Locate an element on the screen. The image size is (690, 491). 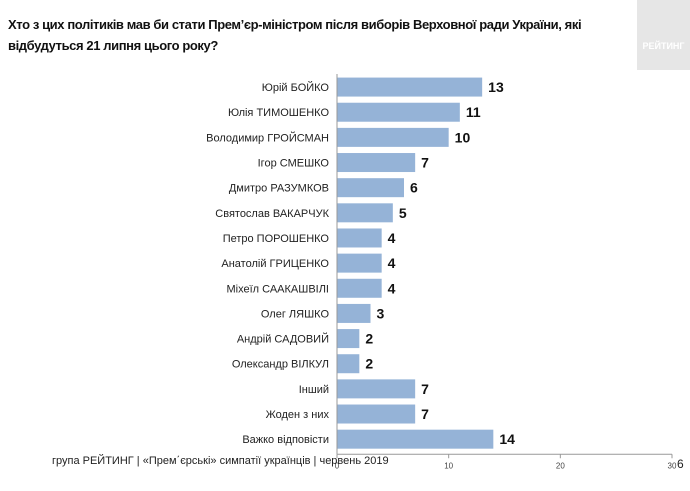
category-label: Олег ЛЯШКО is located at coordinates (295, 314).